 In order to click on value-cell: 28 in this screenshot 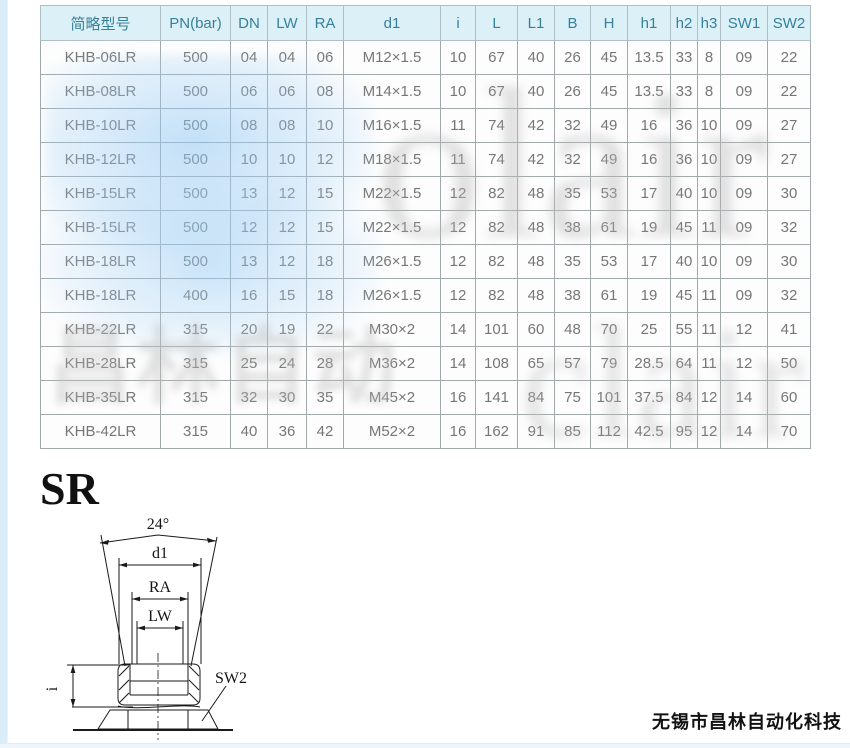, I will do `click(325, 363)`.